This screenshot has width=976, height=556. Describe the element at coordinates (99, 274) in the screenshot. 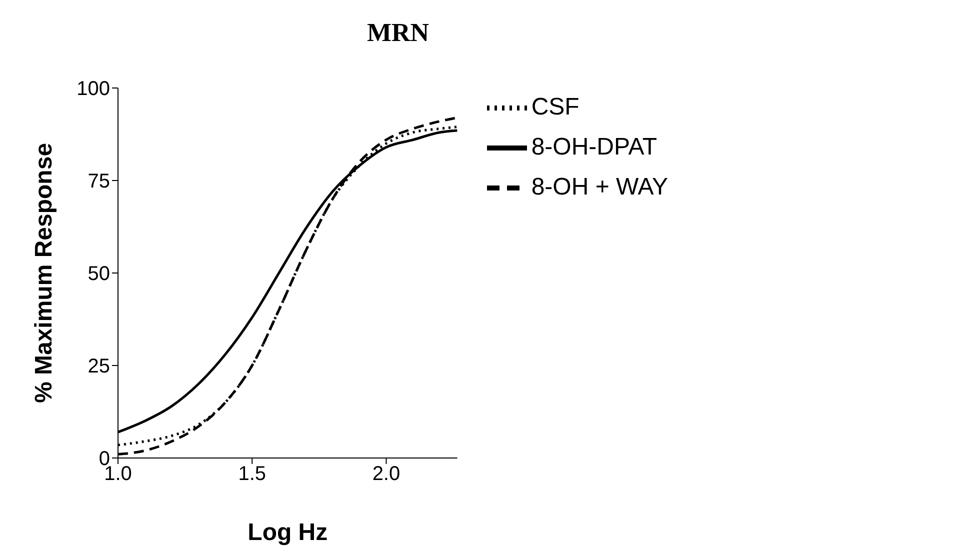

I see `y-tick-label: 50` at that location.